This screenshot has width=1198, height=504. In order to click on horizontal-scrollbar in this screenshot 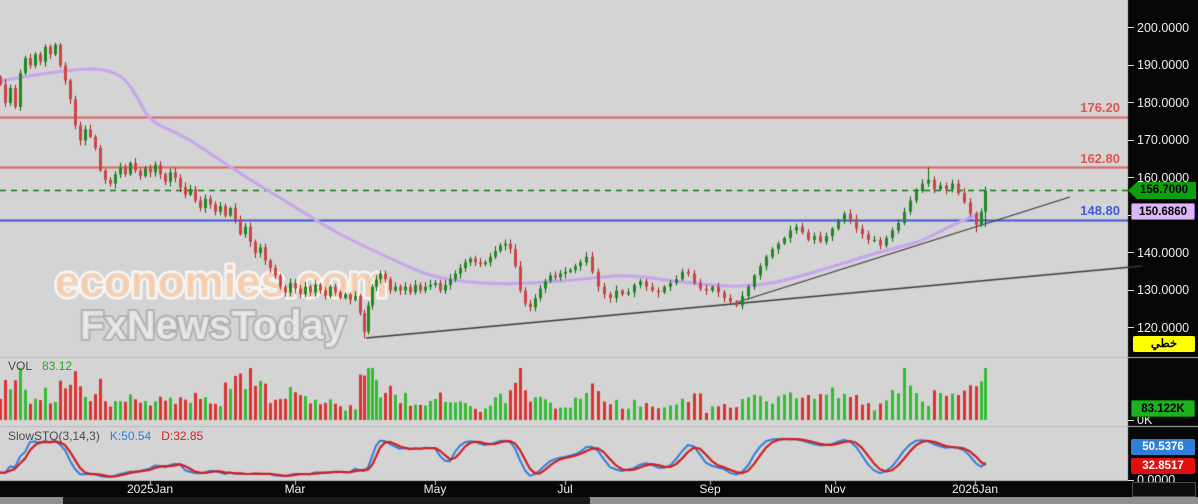, I will do `click(599, 500)`.